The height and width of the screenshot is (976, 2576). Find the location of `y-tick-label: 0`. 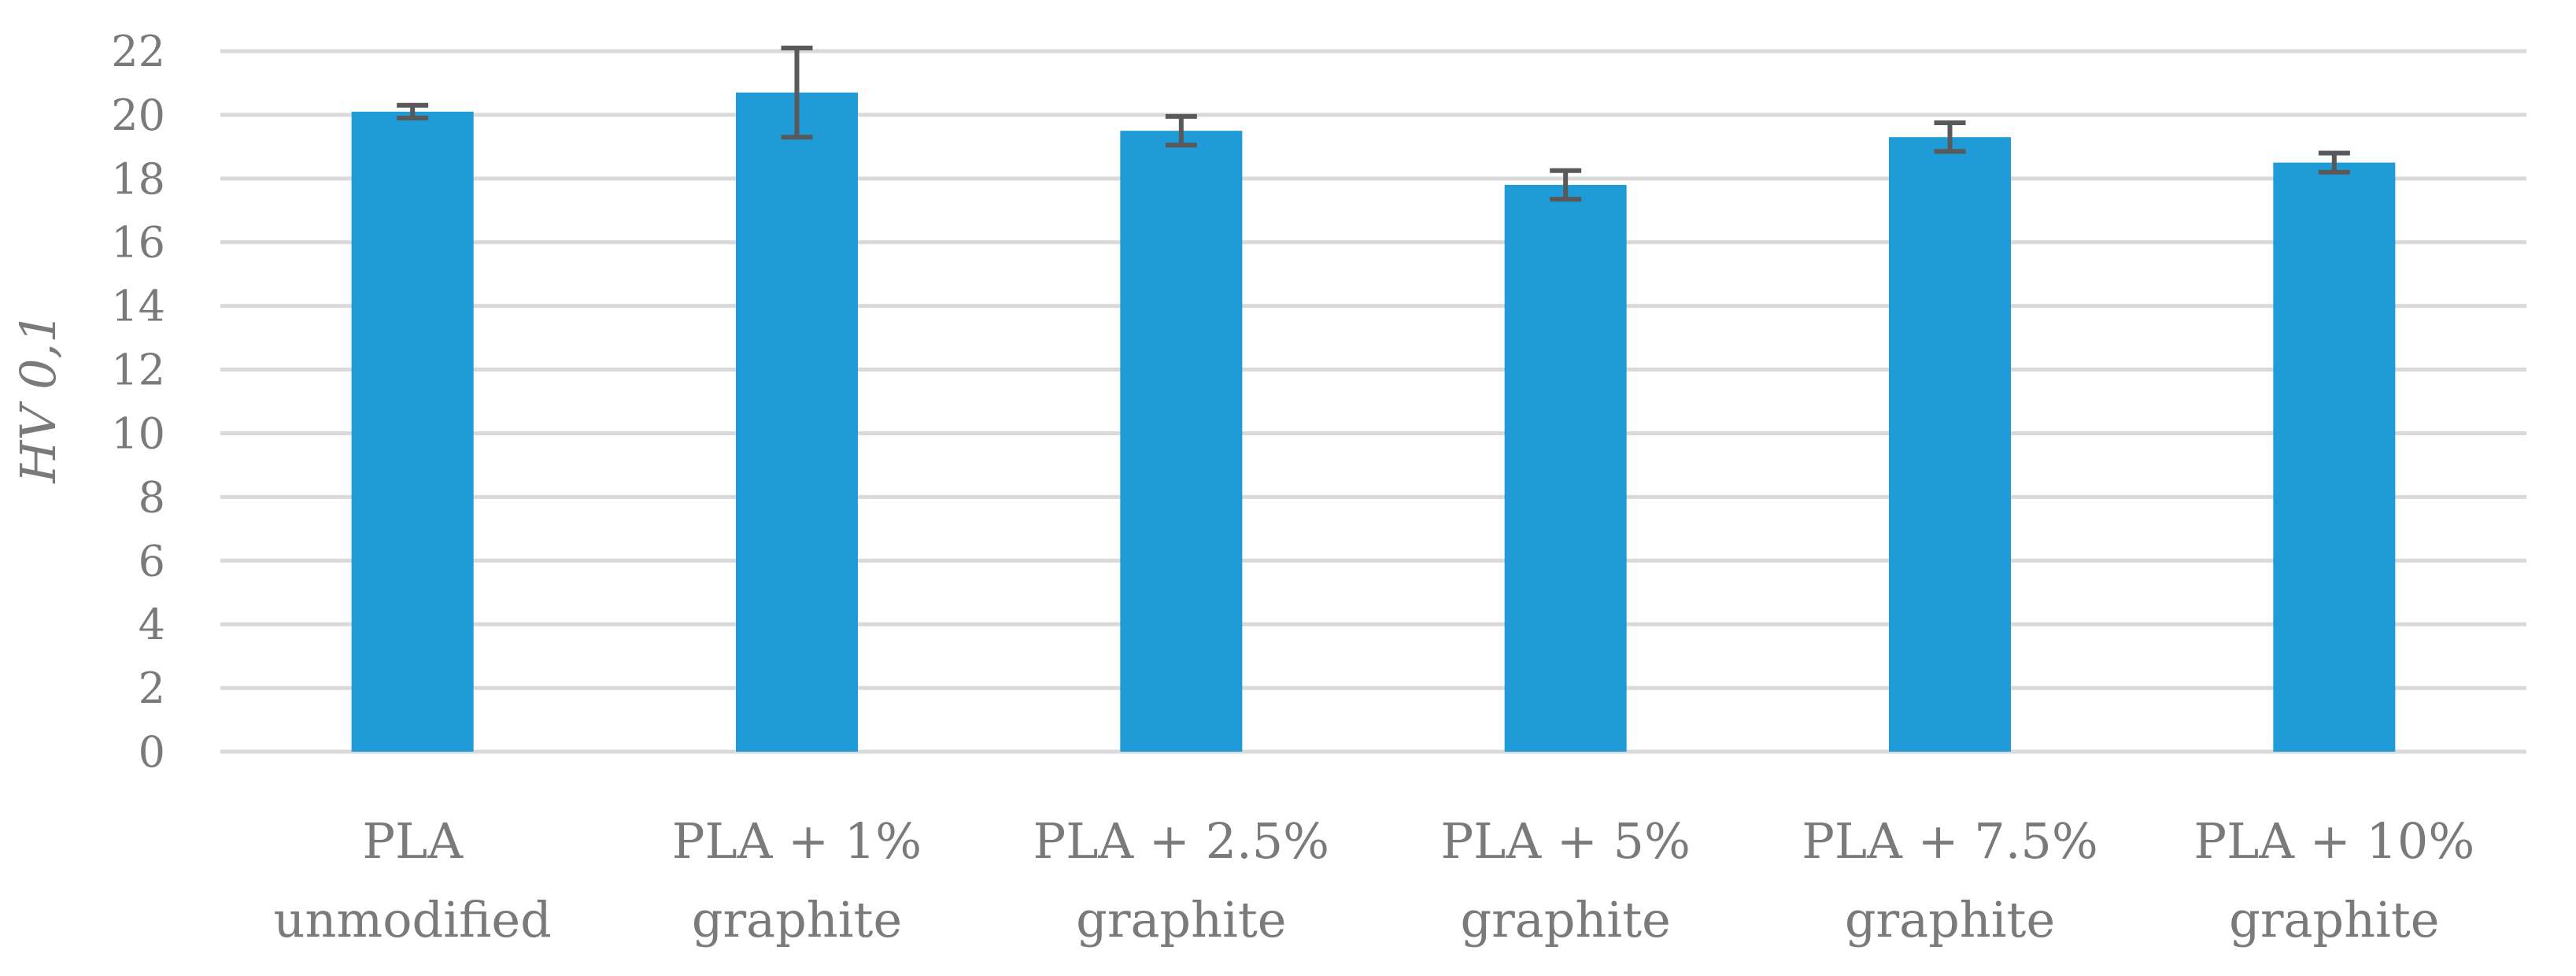

y-tick-label: 0 is located at coordinates (152, 752).